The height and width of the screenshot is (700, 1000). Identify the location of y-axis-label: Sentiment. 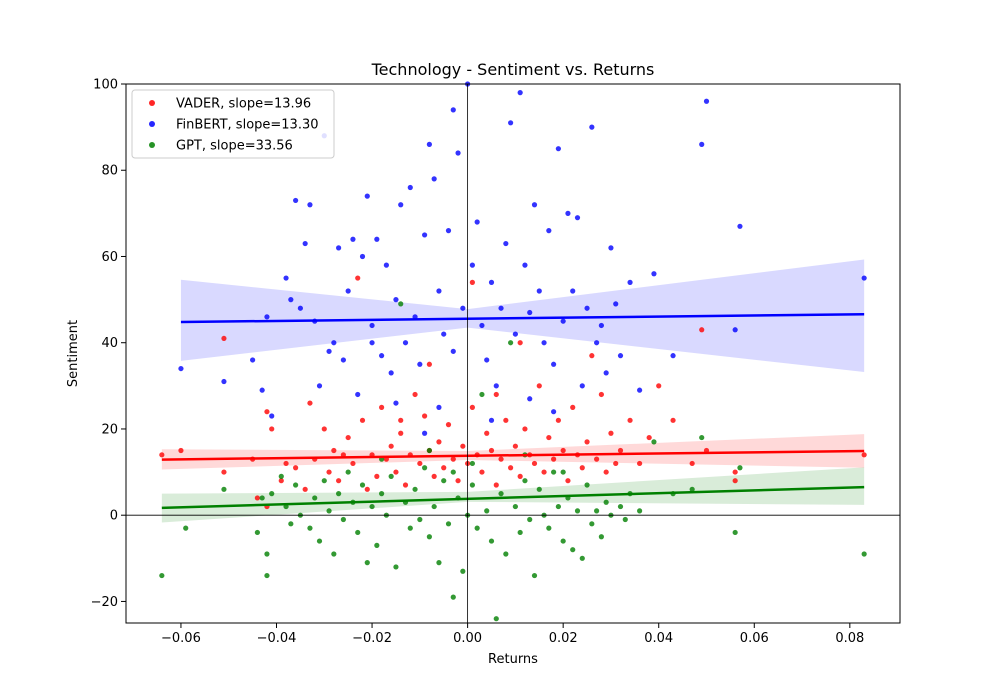
(73, 353).